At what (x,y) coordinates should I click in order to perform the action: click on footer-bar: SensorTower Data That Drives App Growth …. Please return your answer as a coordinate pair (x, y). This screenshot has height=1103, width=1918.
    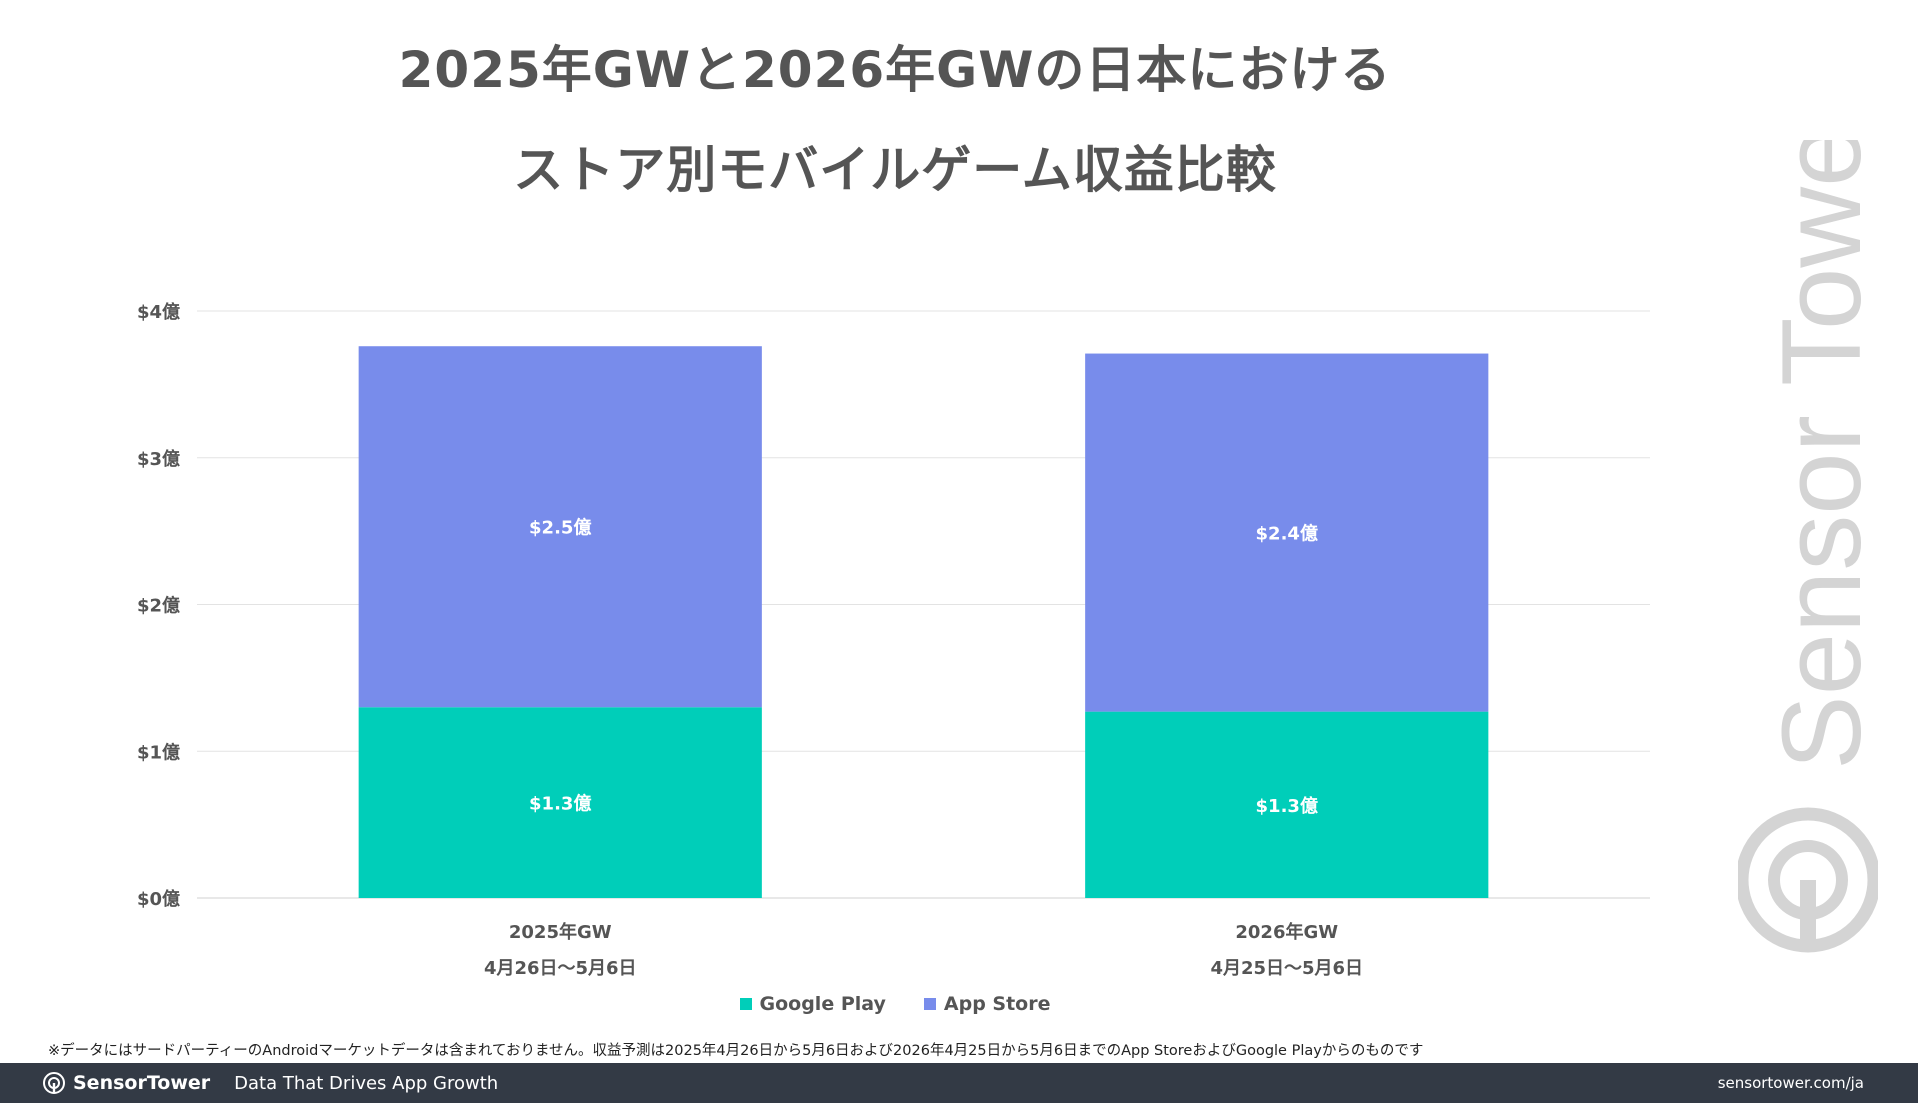
    Looking at the image, I should click on (959, 1083).